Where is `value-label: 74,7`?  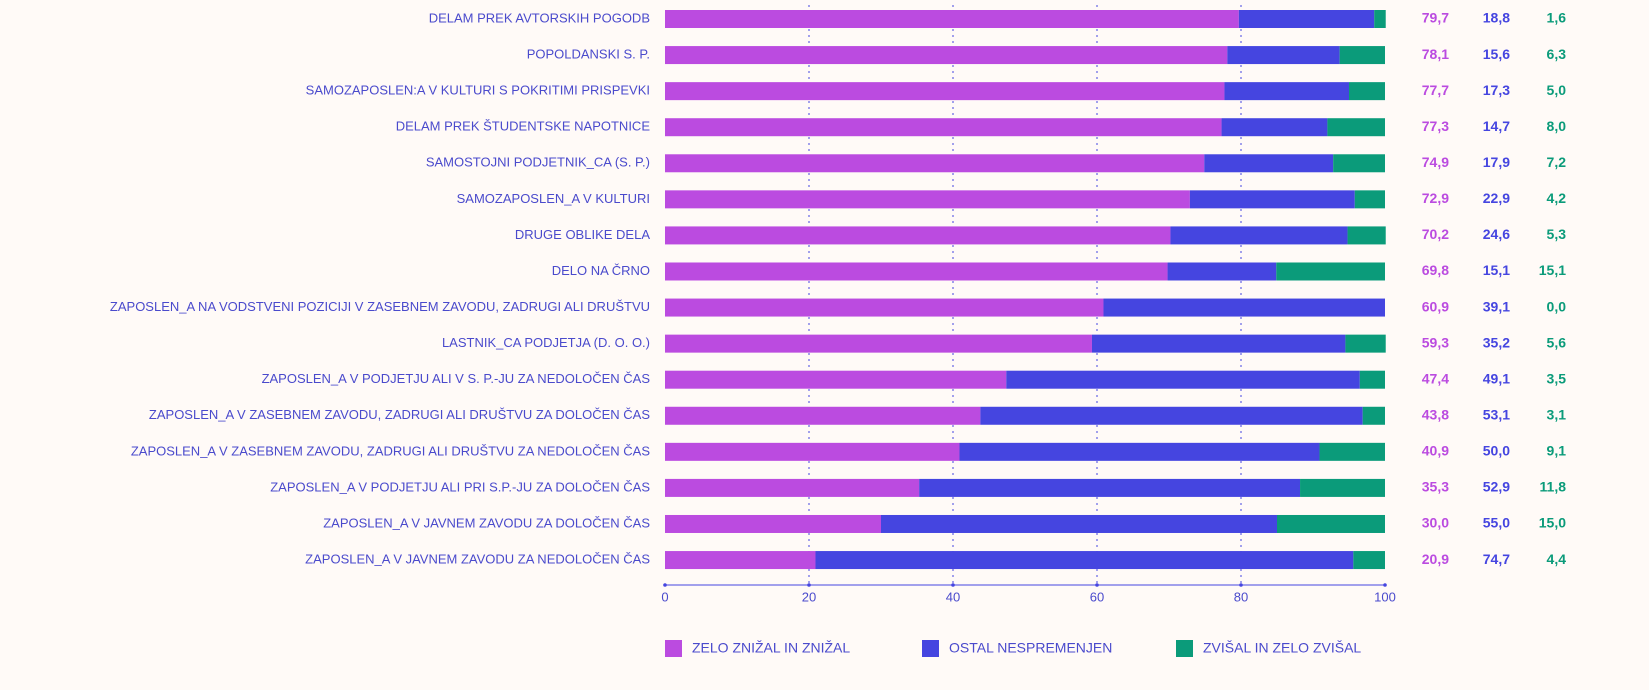
value-label: 74,7 is located at coordinates (1496, 559).